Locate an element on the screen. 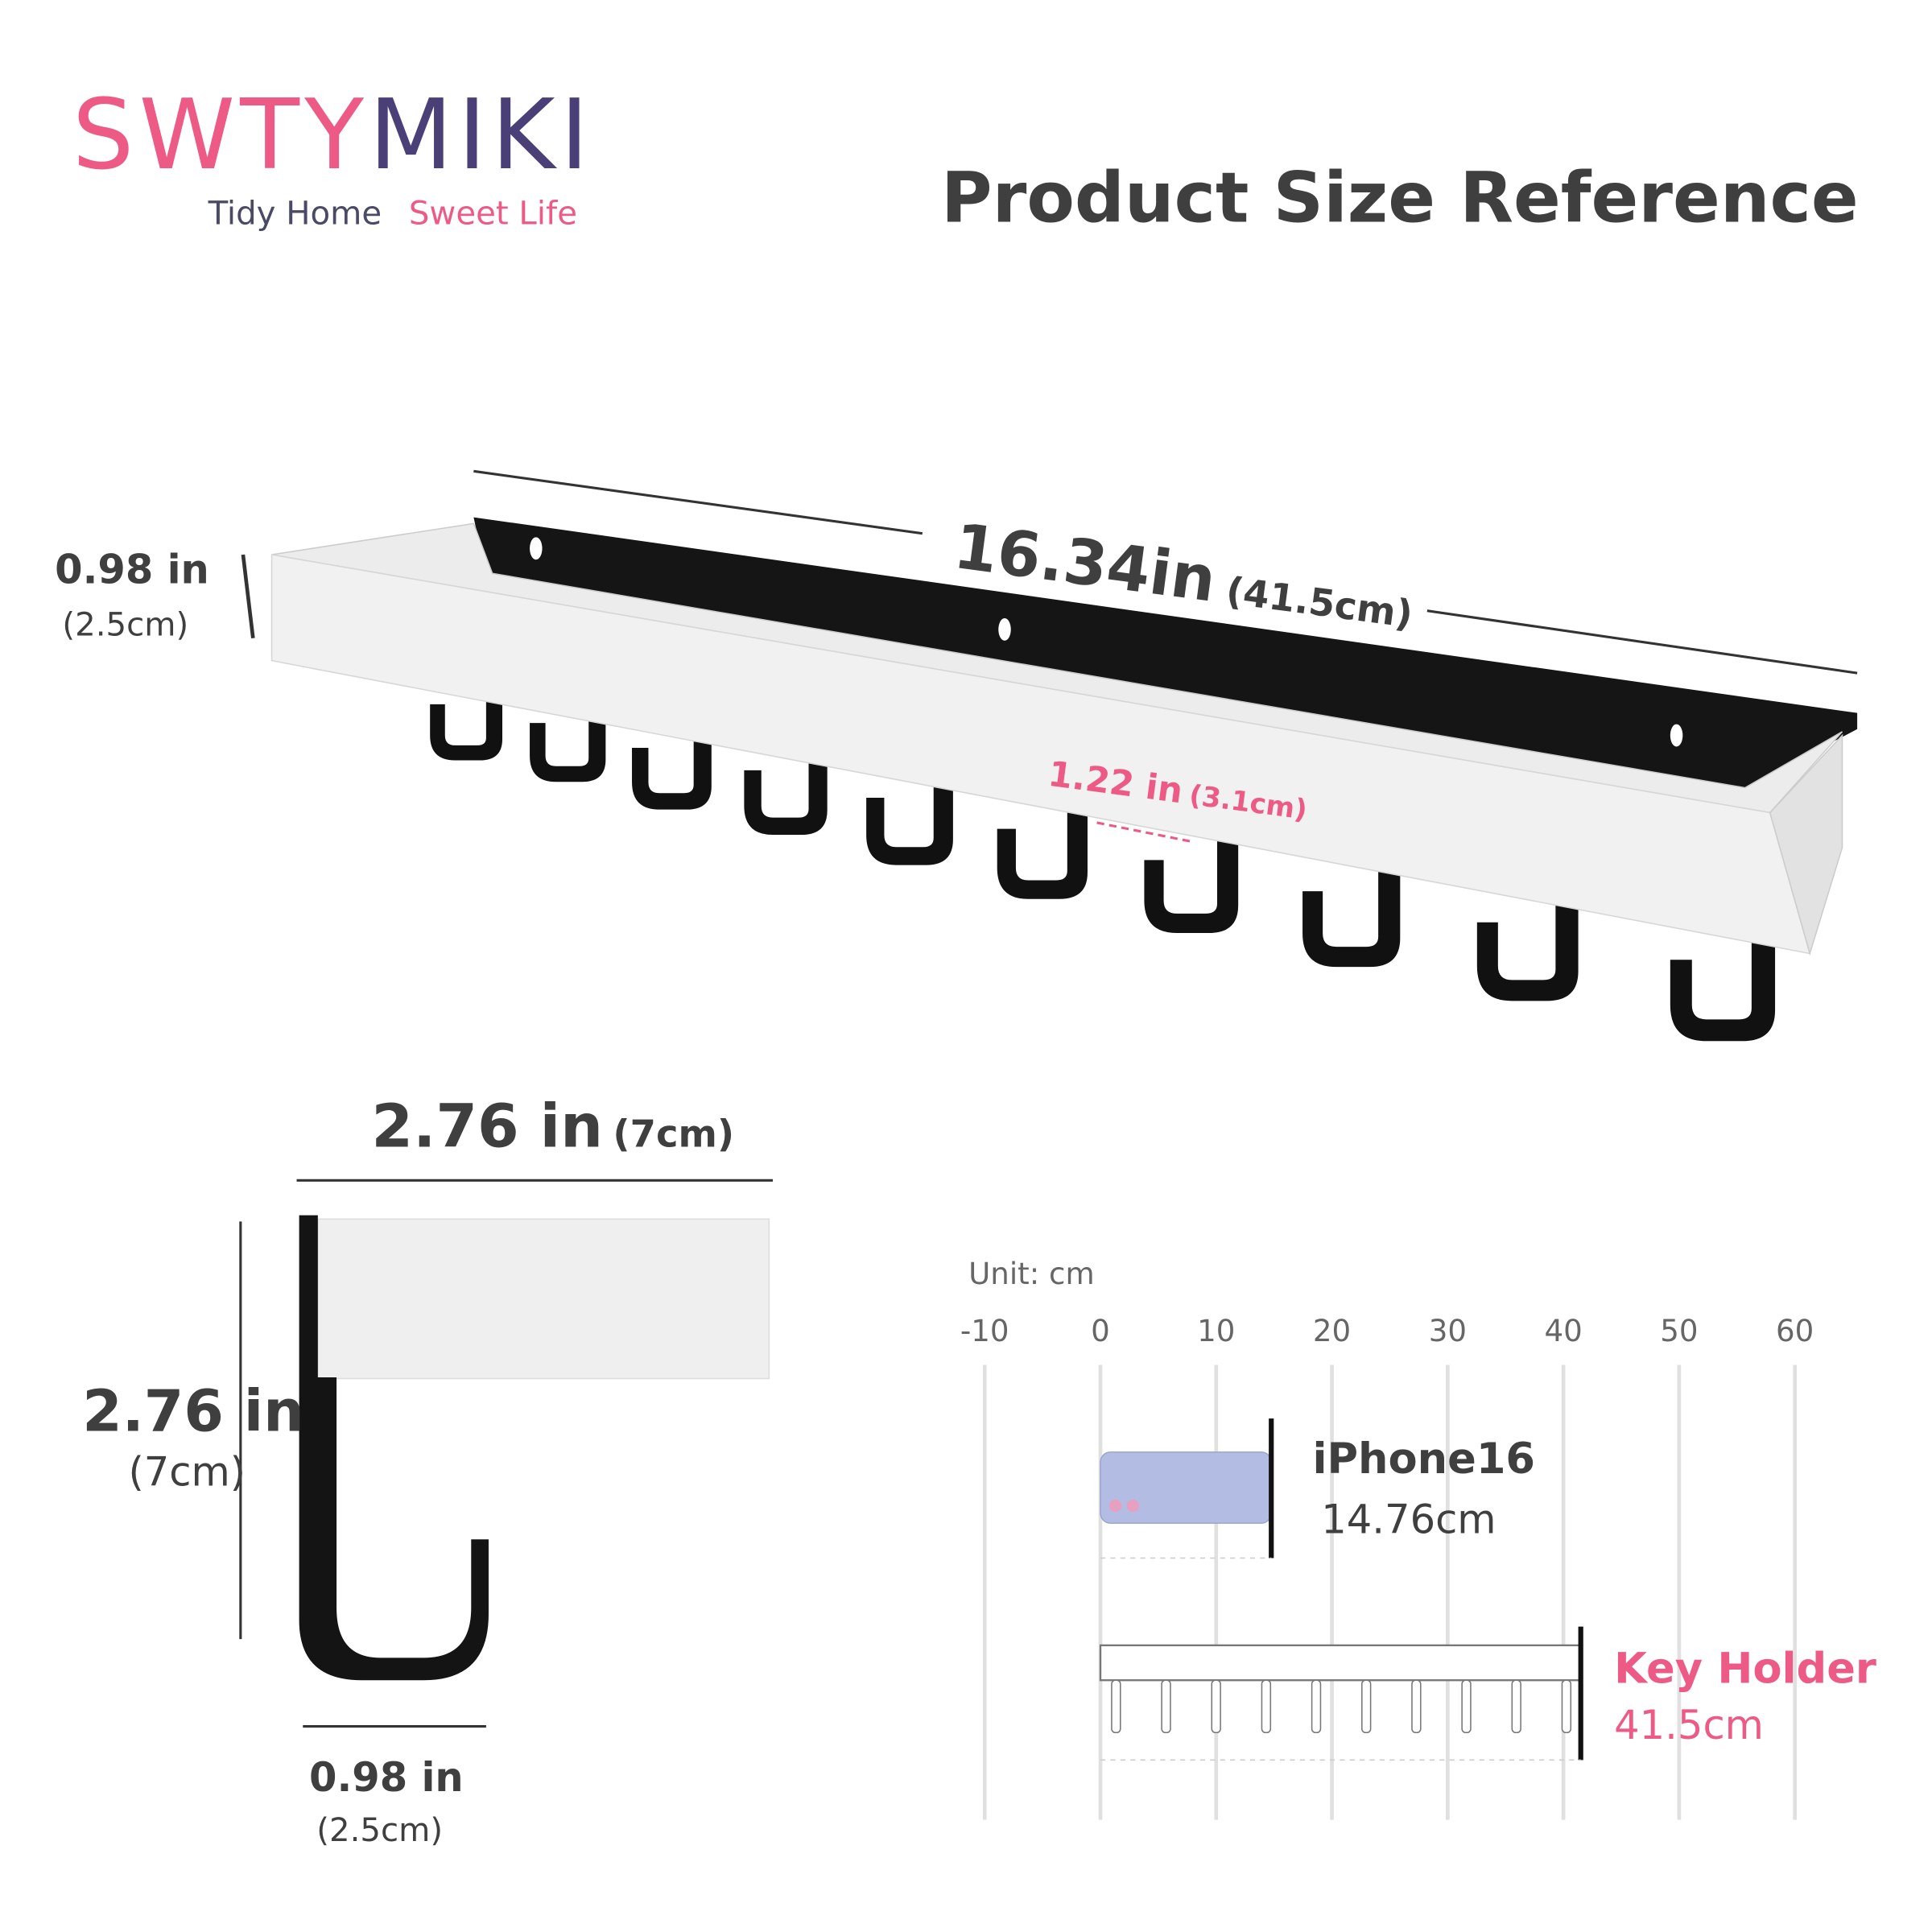 This screenshot has width=1932, height=1932. ruler-tick-label: 0 is located at coordinates (1100, 1331).